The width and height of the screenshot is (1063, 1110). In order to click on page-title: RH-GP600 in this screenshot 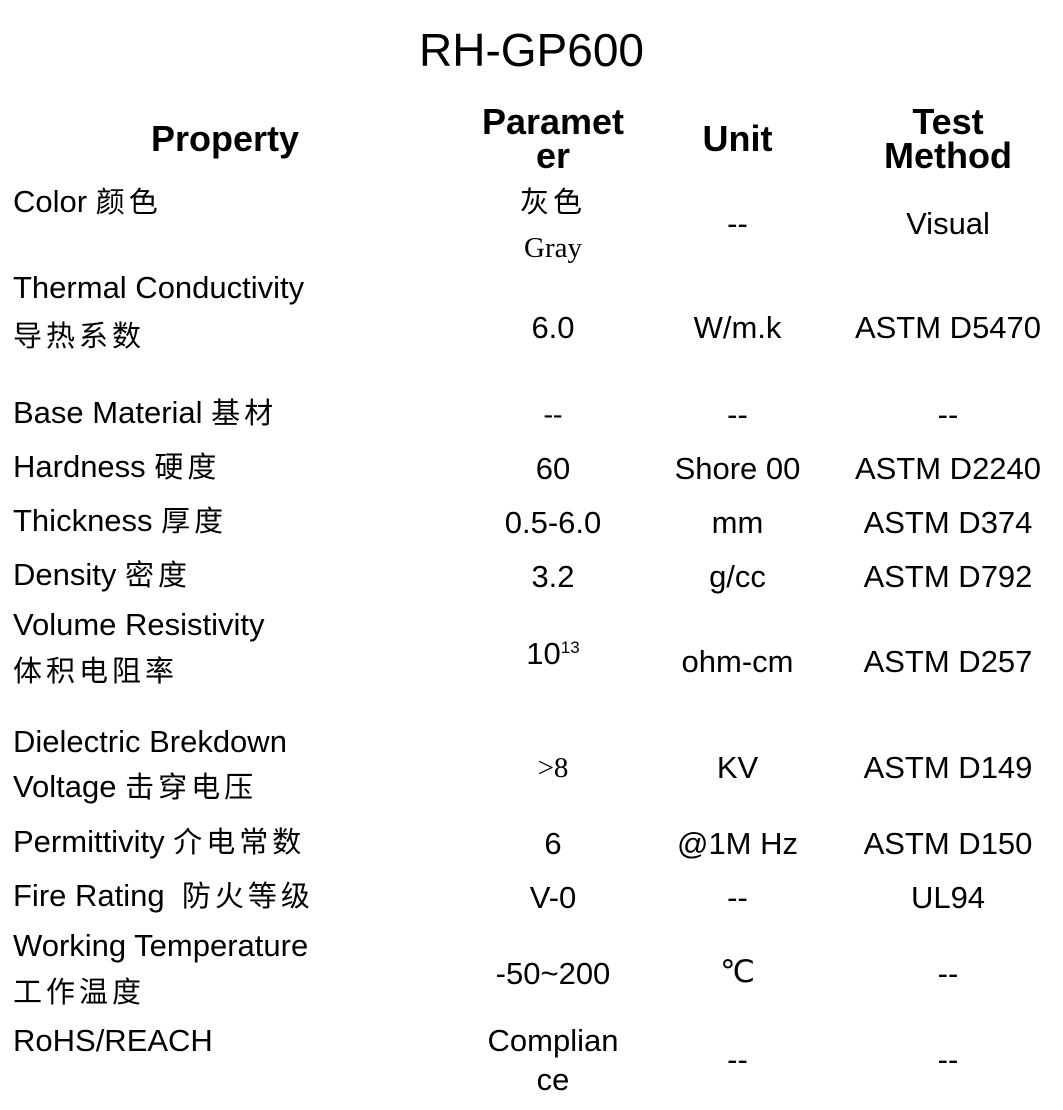, I will do `click(531, 50)`.